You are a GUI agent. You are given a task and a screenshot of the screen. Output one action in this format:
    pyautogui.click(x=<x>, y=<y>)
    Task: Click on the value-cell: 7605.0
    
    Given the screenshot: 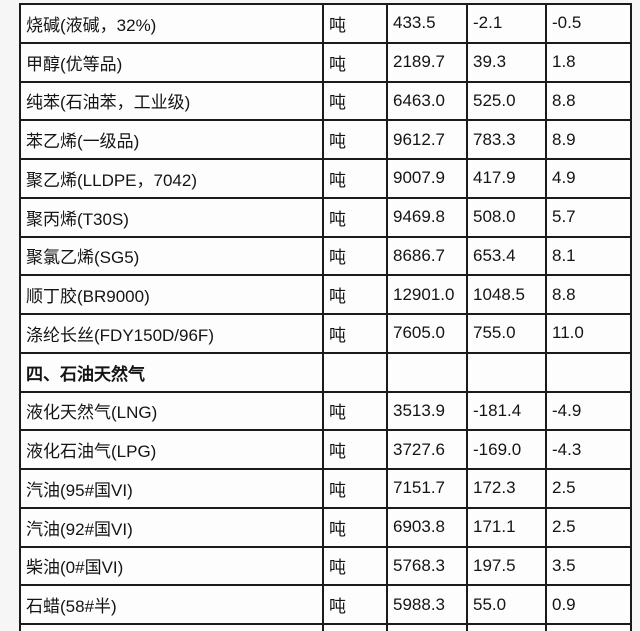 What is the action you would take?
    pyautogui.click(x=427, y=333)
    